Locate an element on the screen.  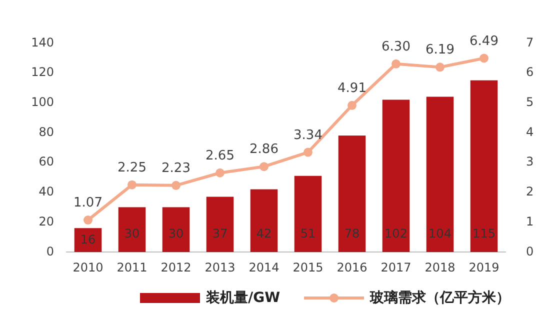
x-tick-label: 2015 is located at coordinates (308, 267).